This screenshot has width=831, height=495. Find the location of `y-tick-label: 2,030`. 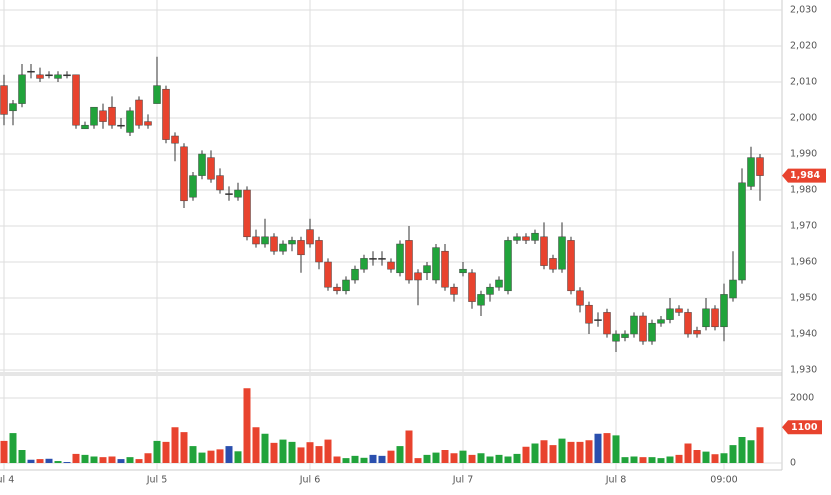

y-tick-label: 2,030 is located at coordinates (803, 10).